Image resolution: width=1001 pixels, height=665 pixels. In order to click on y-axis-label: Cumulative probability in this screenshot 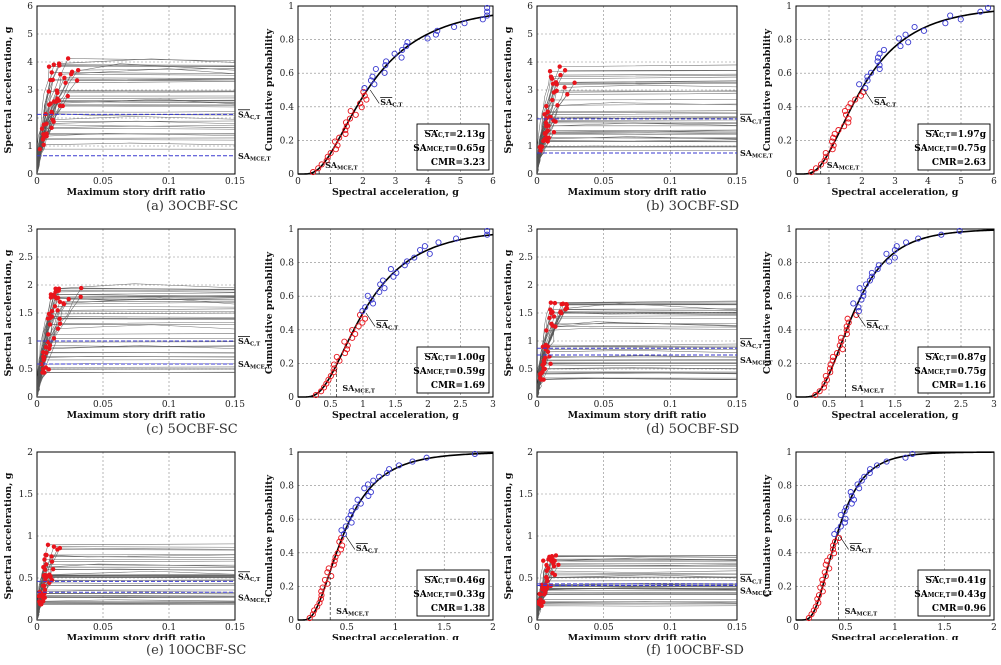, I will do `click(269, 89)`.